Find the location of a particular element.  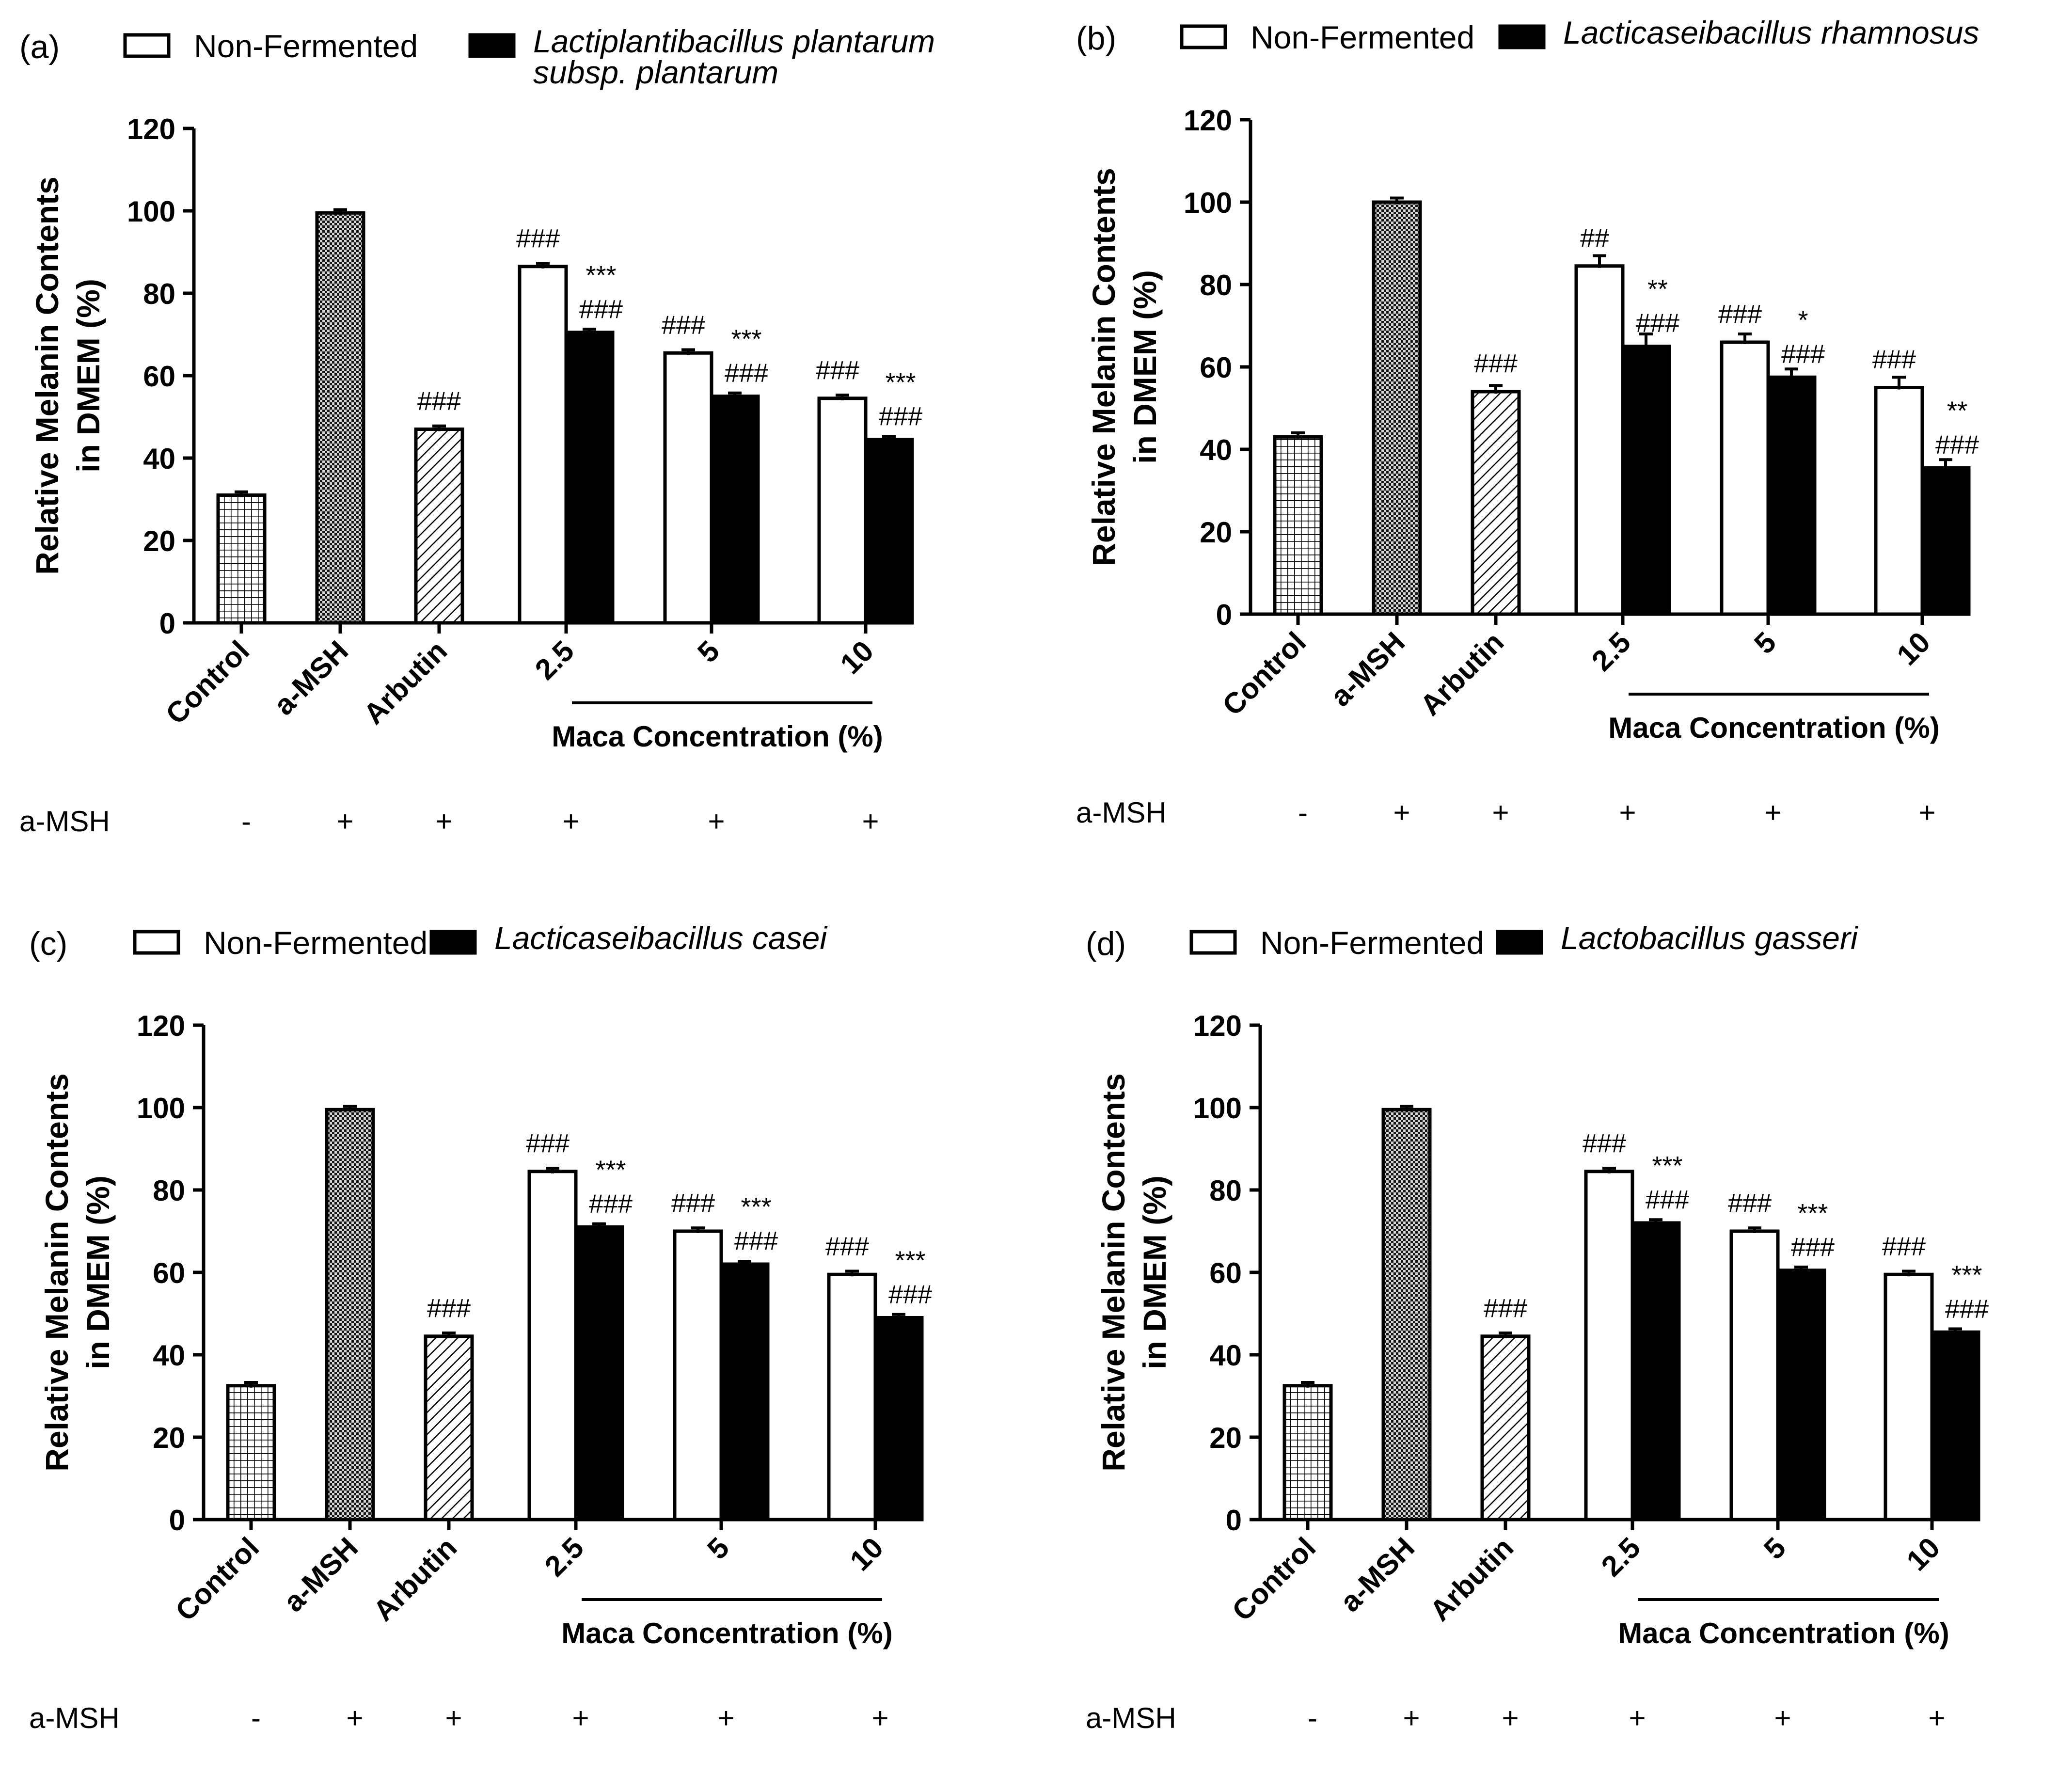

legend-label-fermented: Lactiplantibacillus plantarum is located at coordinates (734, 41).